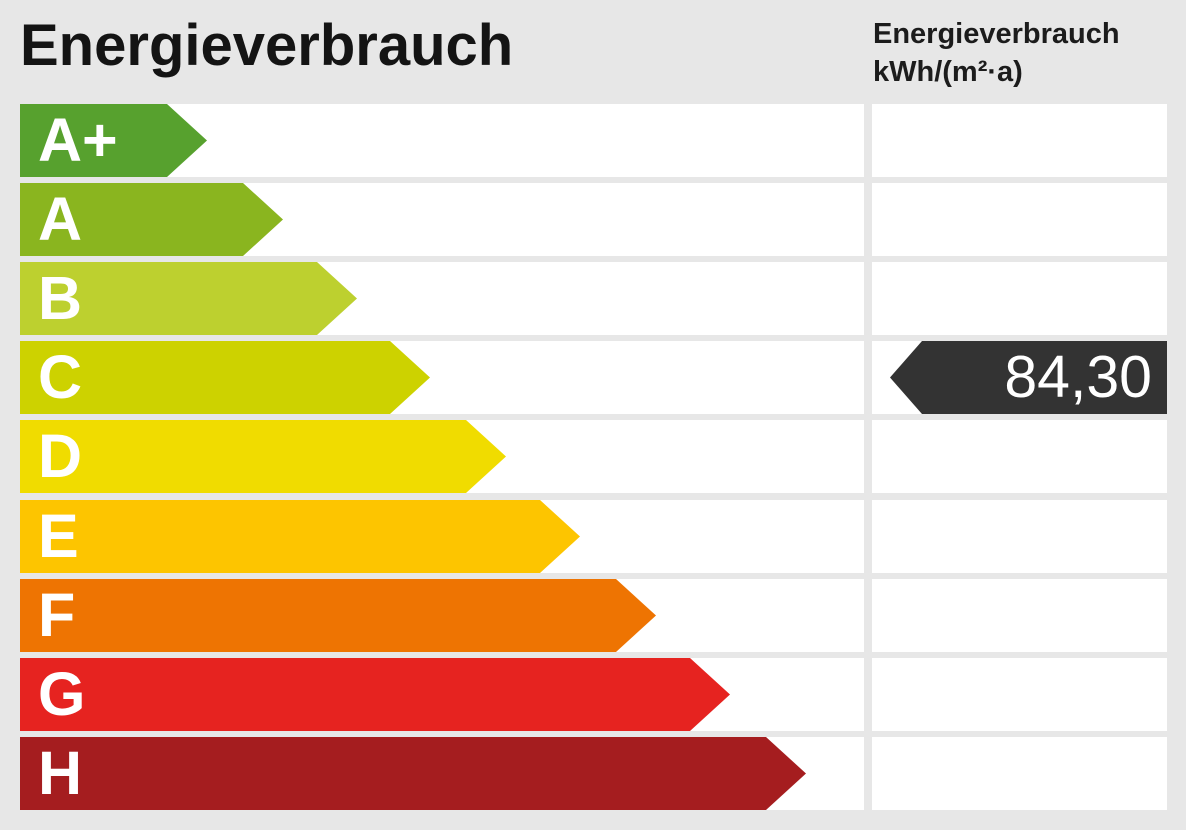 This screenshot has width=1186, height=830. I want to click on class-label: E, so click(58, 536).